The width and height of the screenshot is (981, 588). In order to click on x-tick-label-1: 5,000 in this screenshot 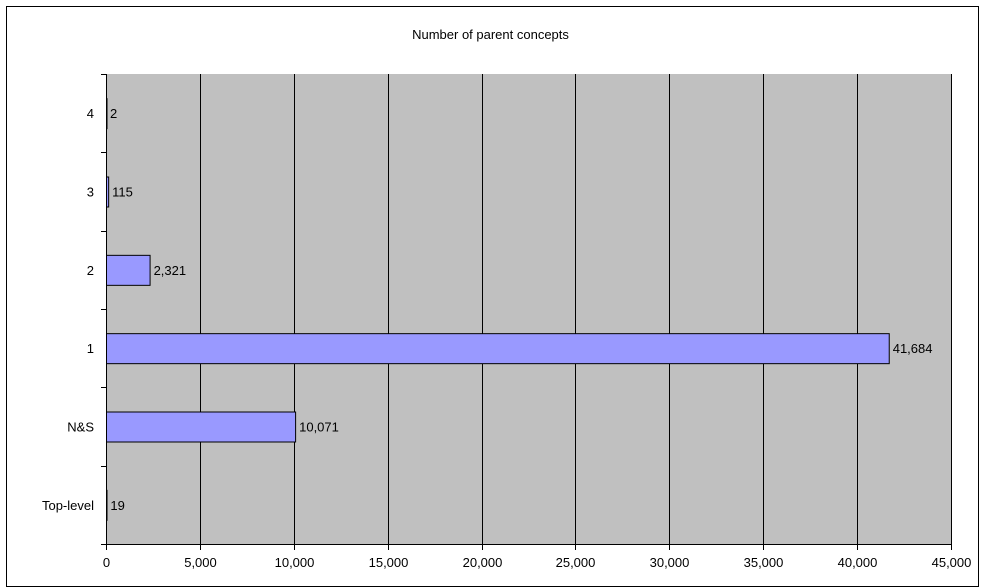, I will do `click(200, 562)`.